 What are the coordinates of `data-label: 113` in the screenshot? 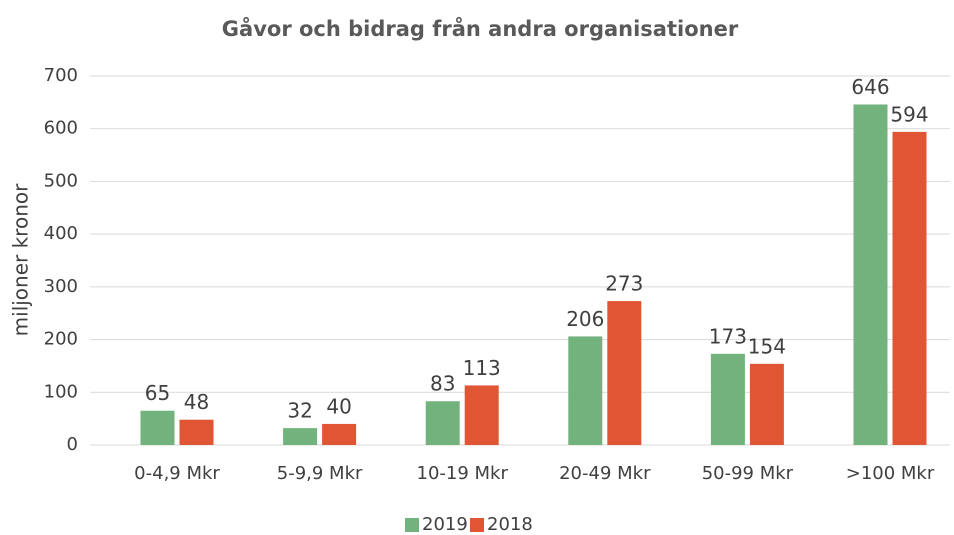 It's located at (482, 368).